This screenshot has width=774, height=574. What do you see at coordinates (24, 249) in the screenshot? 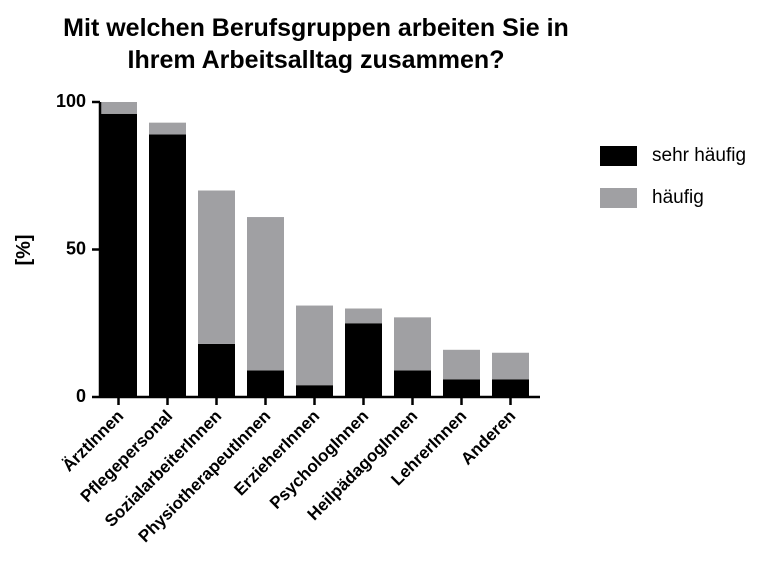
I see `y-axis-label: [%]` at bounding box center [24, 249].